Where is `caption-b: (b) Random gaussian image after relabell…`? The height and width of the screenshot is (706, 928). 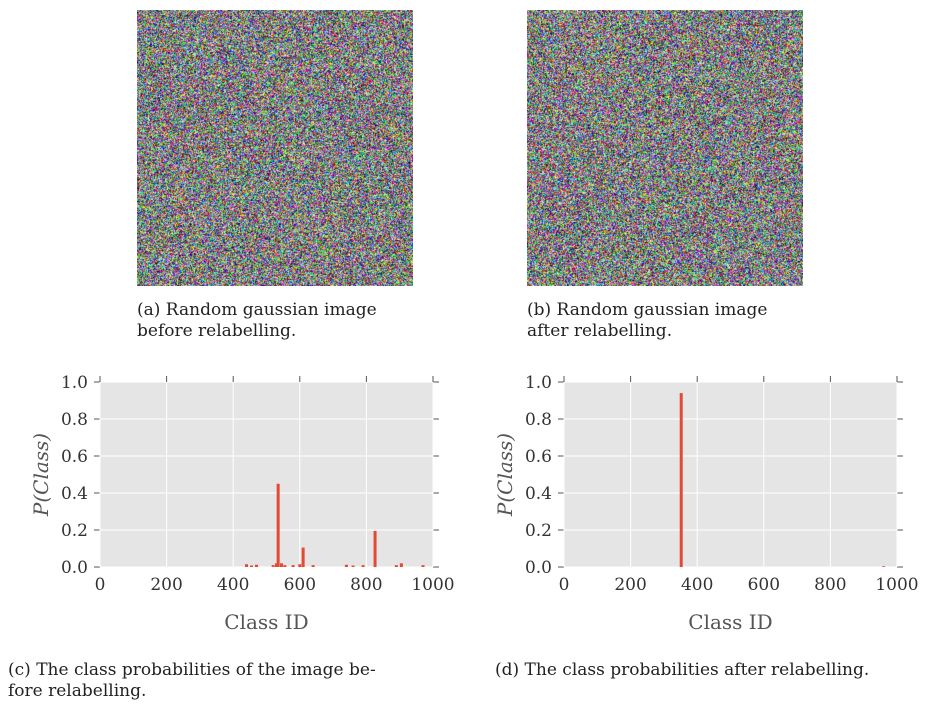
caption-b: (b) Random gaussian image after relabell… is located at coordinates (647, 321).